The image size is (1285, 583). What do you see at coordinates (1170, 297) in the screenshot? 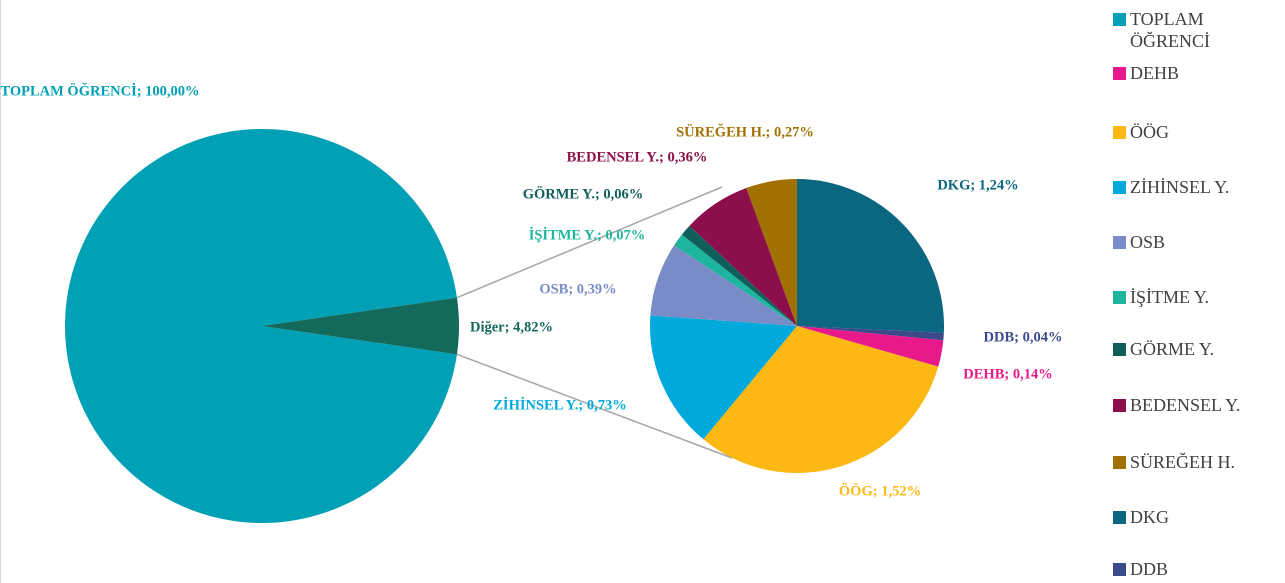
I see `legend-label: İŞİTME Y.` at bounding box center [1170, 297].